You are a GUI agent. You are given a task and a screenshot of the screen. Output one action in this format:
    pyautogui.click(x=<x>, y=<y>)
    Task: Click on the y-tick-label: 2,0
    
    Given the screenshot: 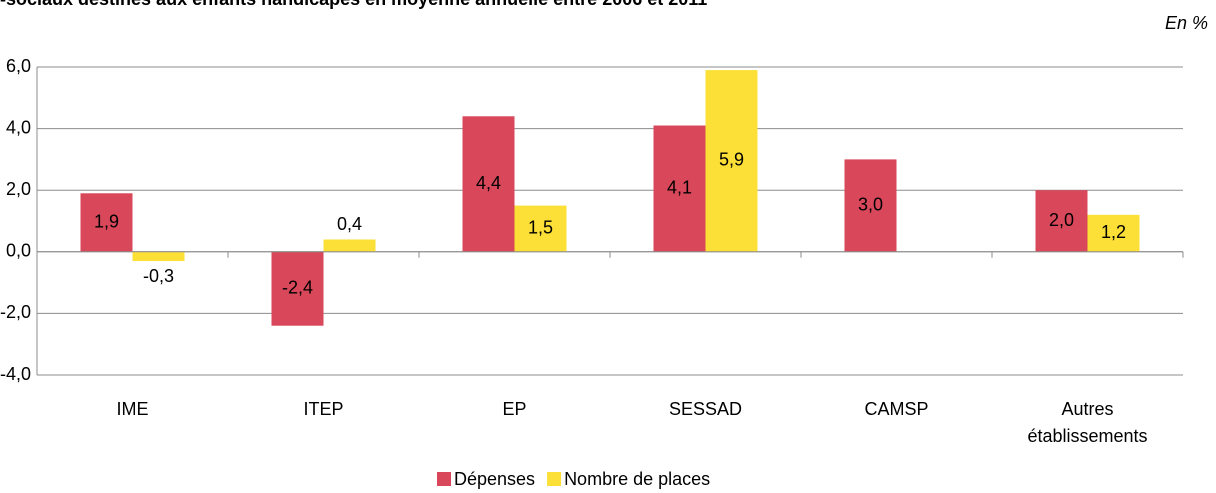 What is the action you would take?
    pyautogui.click(x=18, y=189)
    